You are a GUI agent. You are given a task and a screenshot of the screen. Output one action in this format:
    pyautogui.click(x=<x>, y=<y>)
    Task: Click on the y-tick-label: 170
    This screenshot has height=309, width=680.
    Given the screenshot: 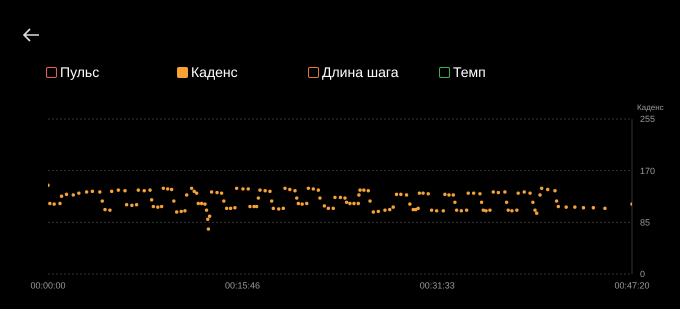 What is the action you would take?
    pyautogui.click(x=648, y=171)
    